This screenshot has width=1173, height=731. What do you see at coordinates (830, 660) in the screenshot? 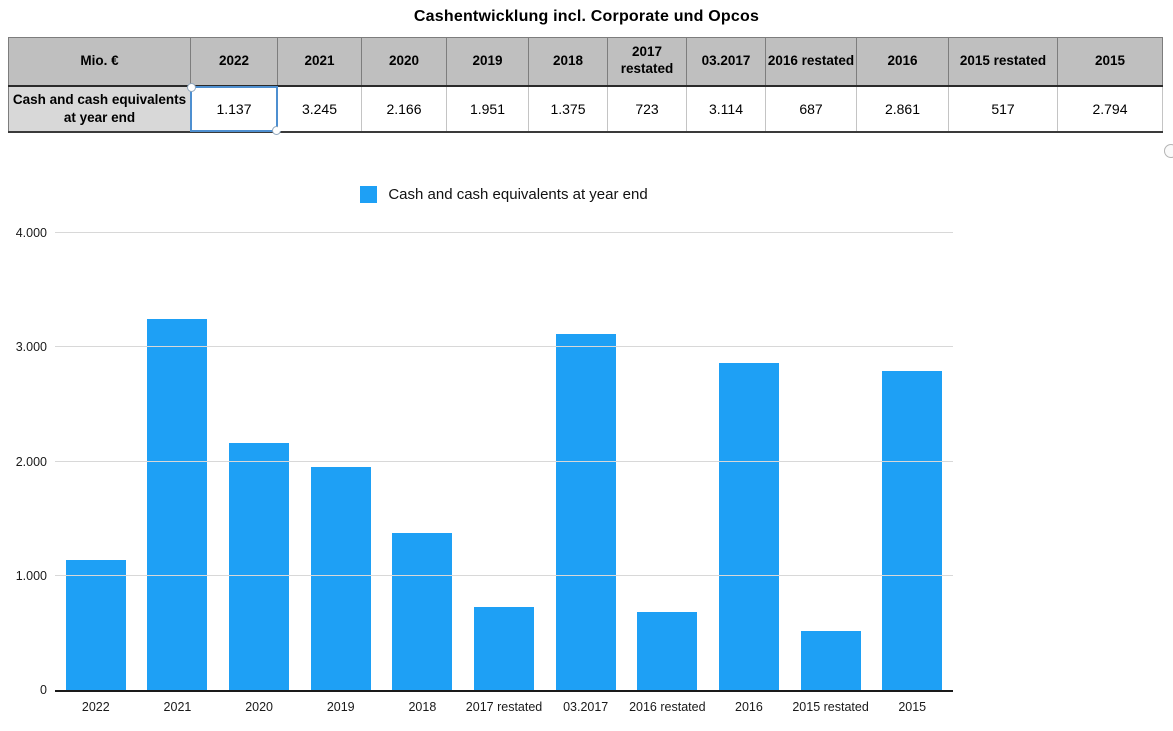
I see `chart-bar-2015-restated` at bounding box center [830, 660].